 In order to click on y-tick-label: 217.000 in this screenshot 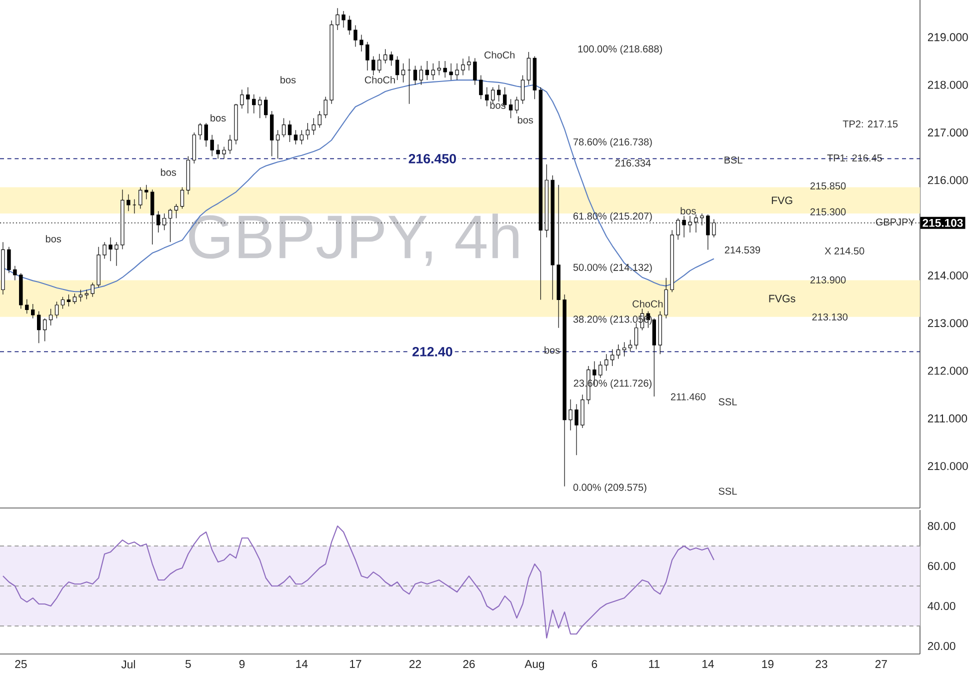, I will do `click(948, 132)`.